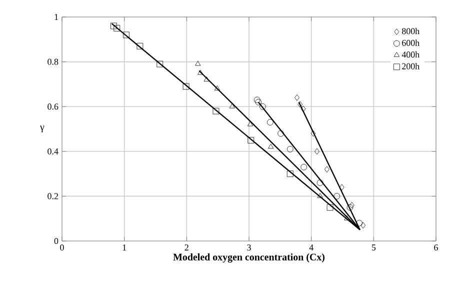  What do you see at coordinates (53, 61) in the screenshot?
I see `y-tick-label: 0.8` at bounding box center [53, 61].